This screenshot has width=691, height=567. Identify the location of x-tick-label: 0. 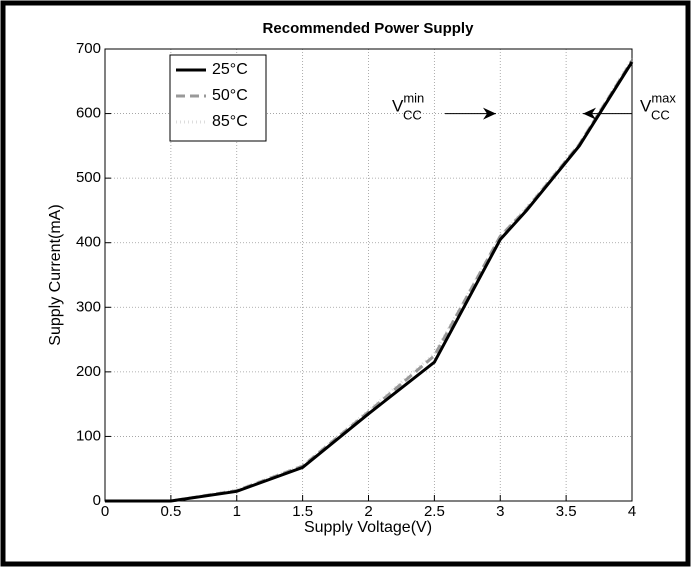
(105, 511).